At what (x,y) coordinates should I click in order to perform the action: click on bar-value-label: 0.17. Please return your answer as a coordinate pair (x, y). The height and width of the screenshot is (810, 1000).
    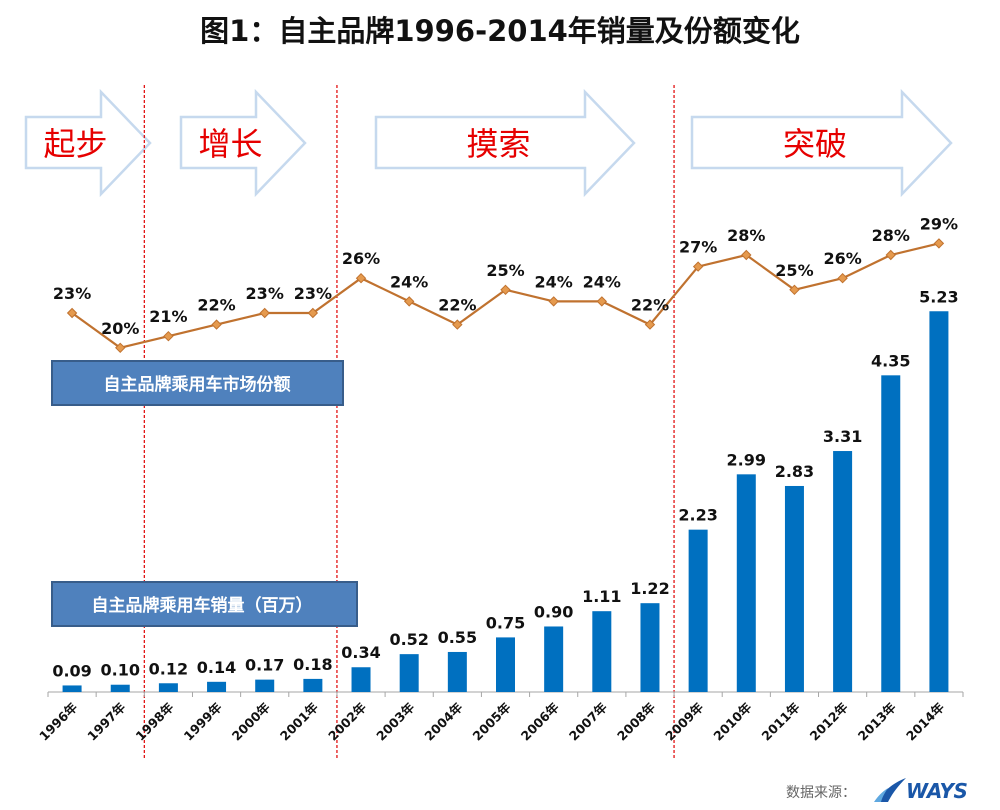
    Looking at the image, I should click on (264, 665).